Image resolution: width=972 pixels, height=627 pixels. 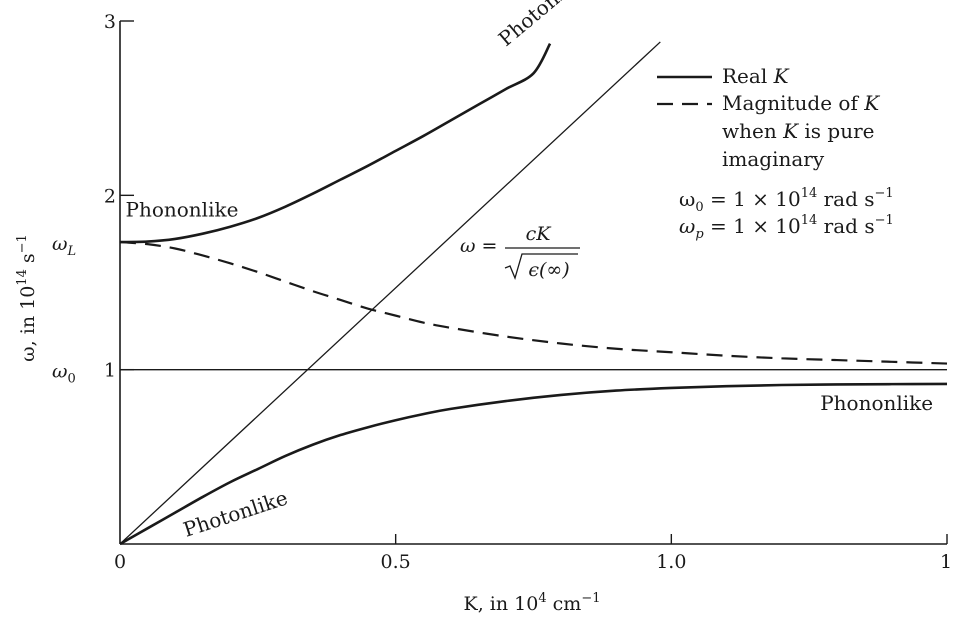 I want to click on formula-sqrt-sign, so click(x=541, y=266).